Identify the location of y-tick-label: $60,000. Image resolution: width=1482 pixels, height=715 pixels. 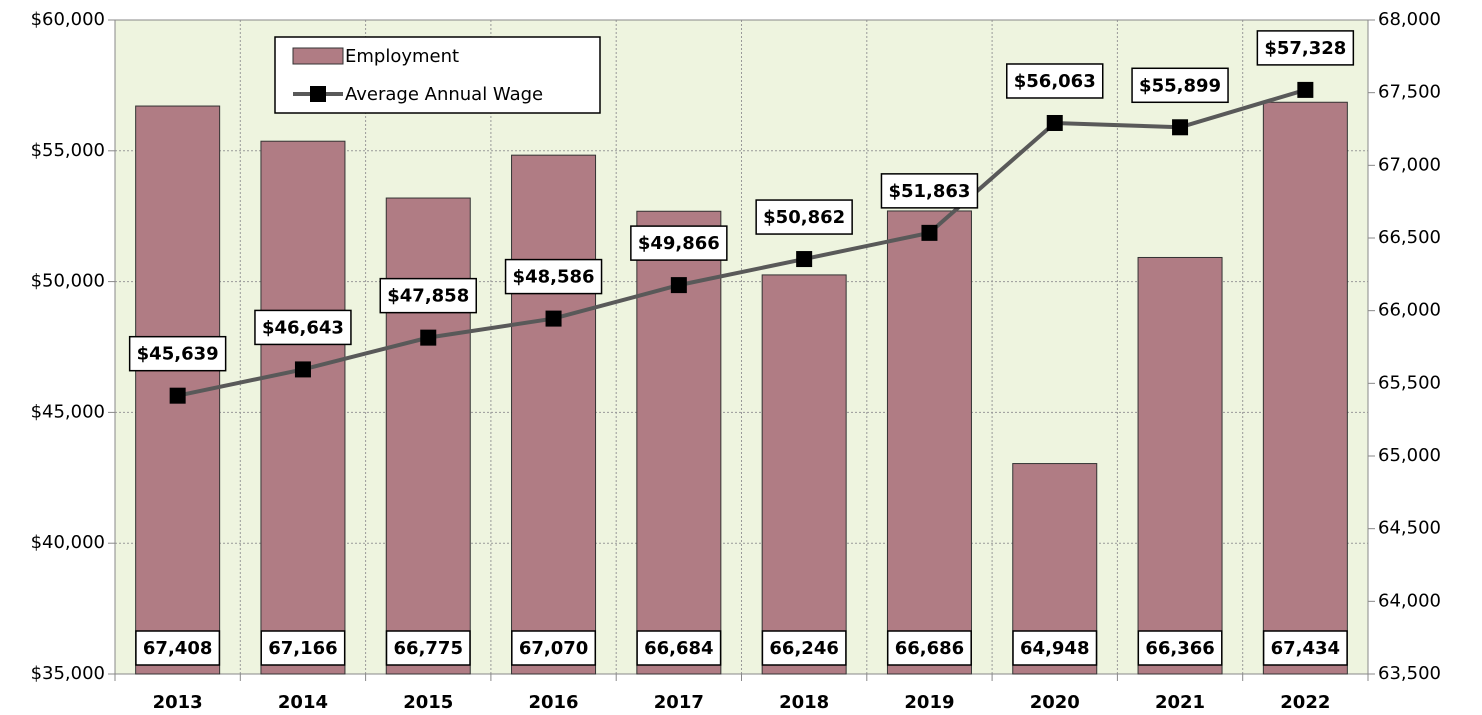
(68, 19).